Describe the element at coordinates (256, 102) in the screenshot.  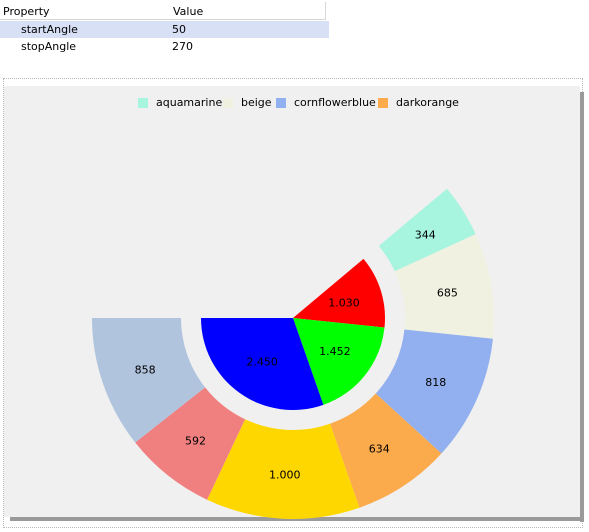
I see `legend-label: beige` at that location.